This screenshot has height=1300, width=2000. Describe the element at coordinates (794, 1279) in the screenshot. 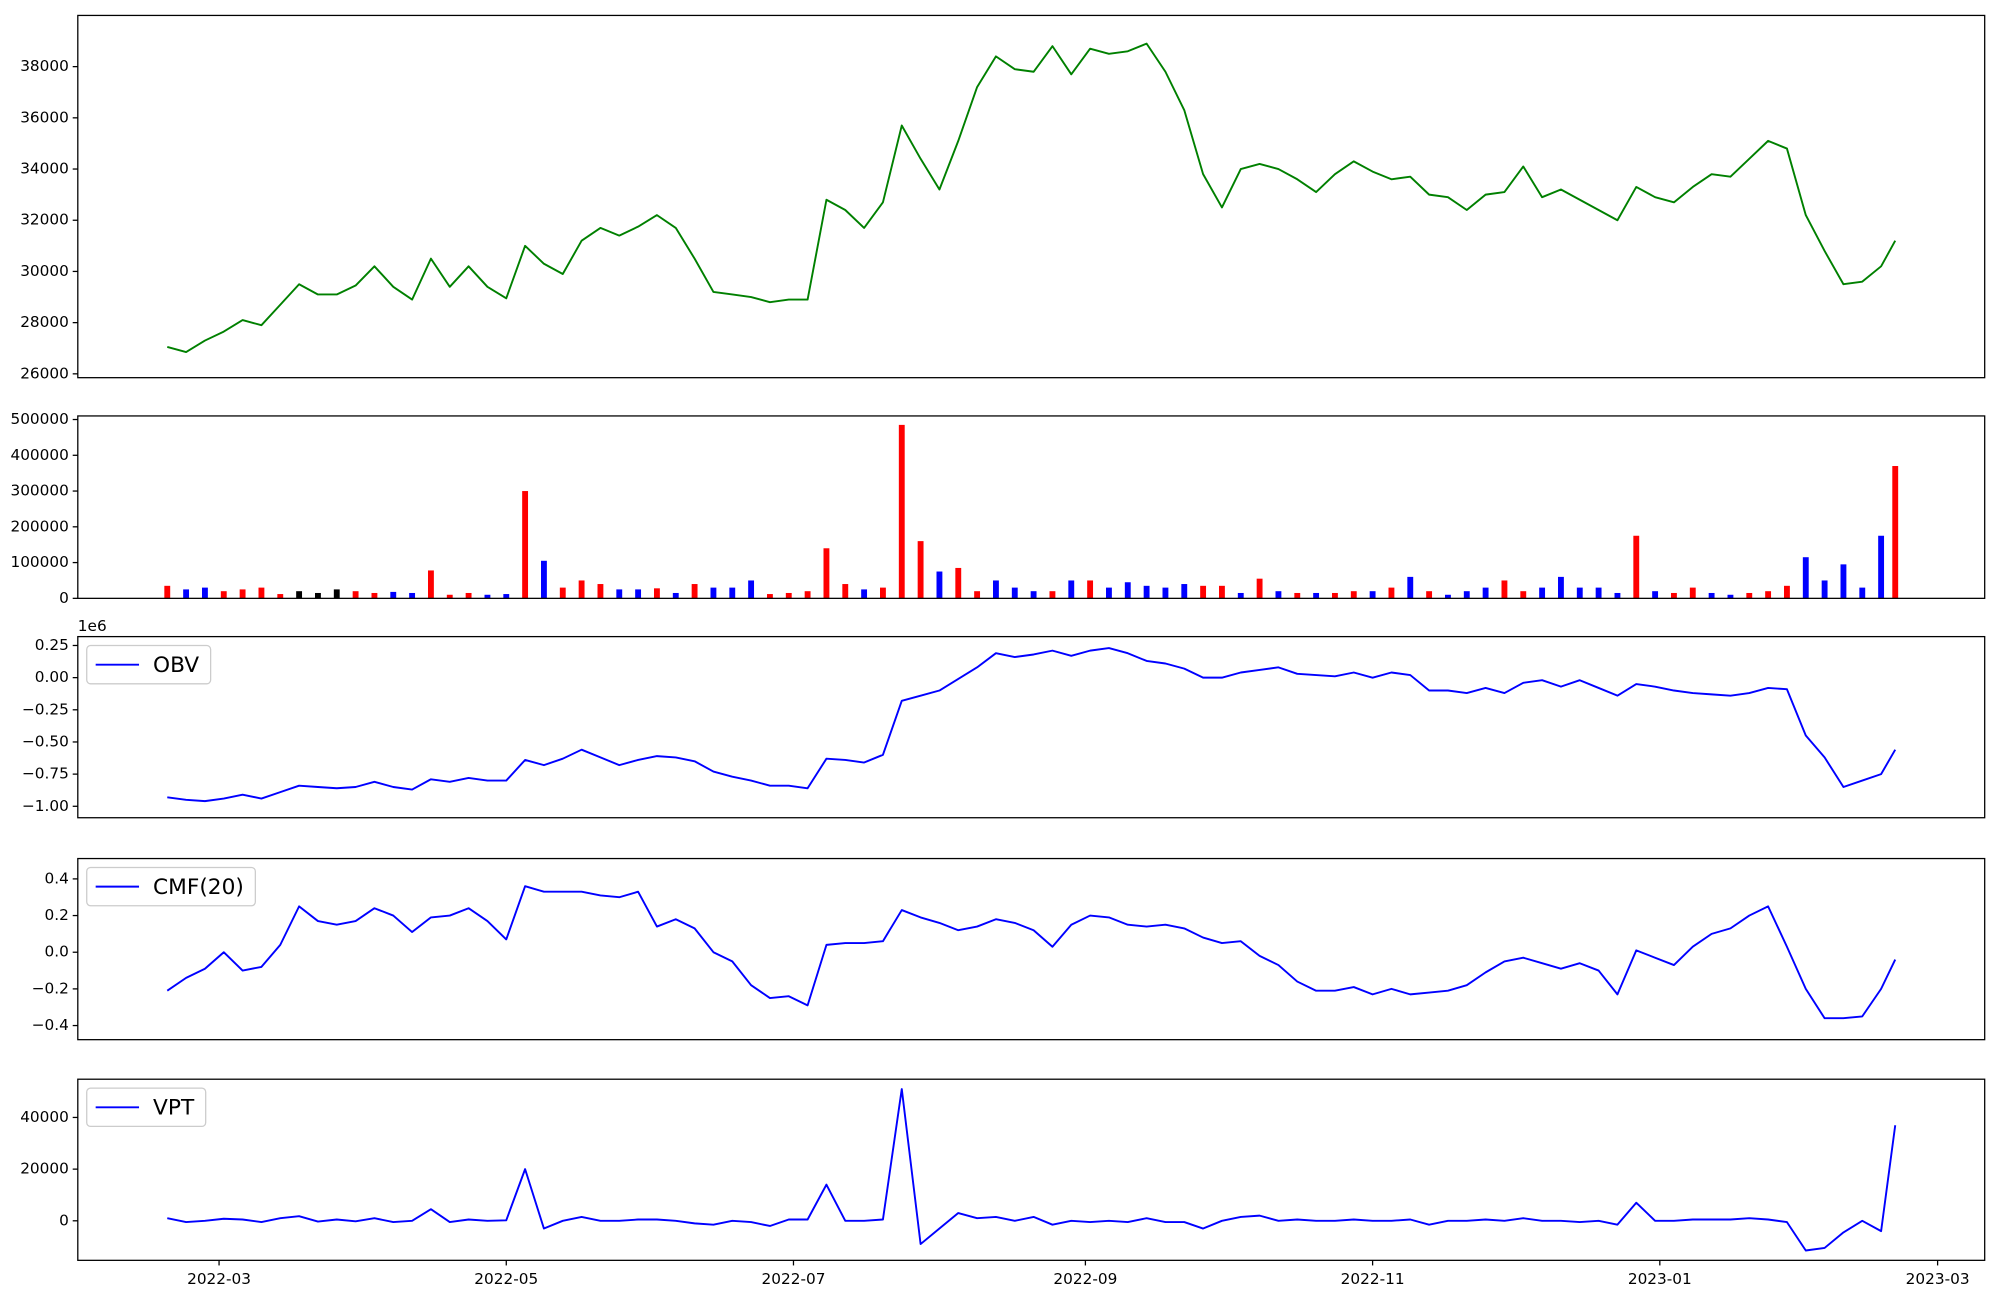

I see `x-tick-label: 2022-07` at that location.